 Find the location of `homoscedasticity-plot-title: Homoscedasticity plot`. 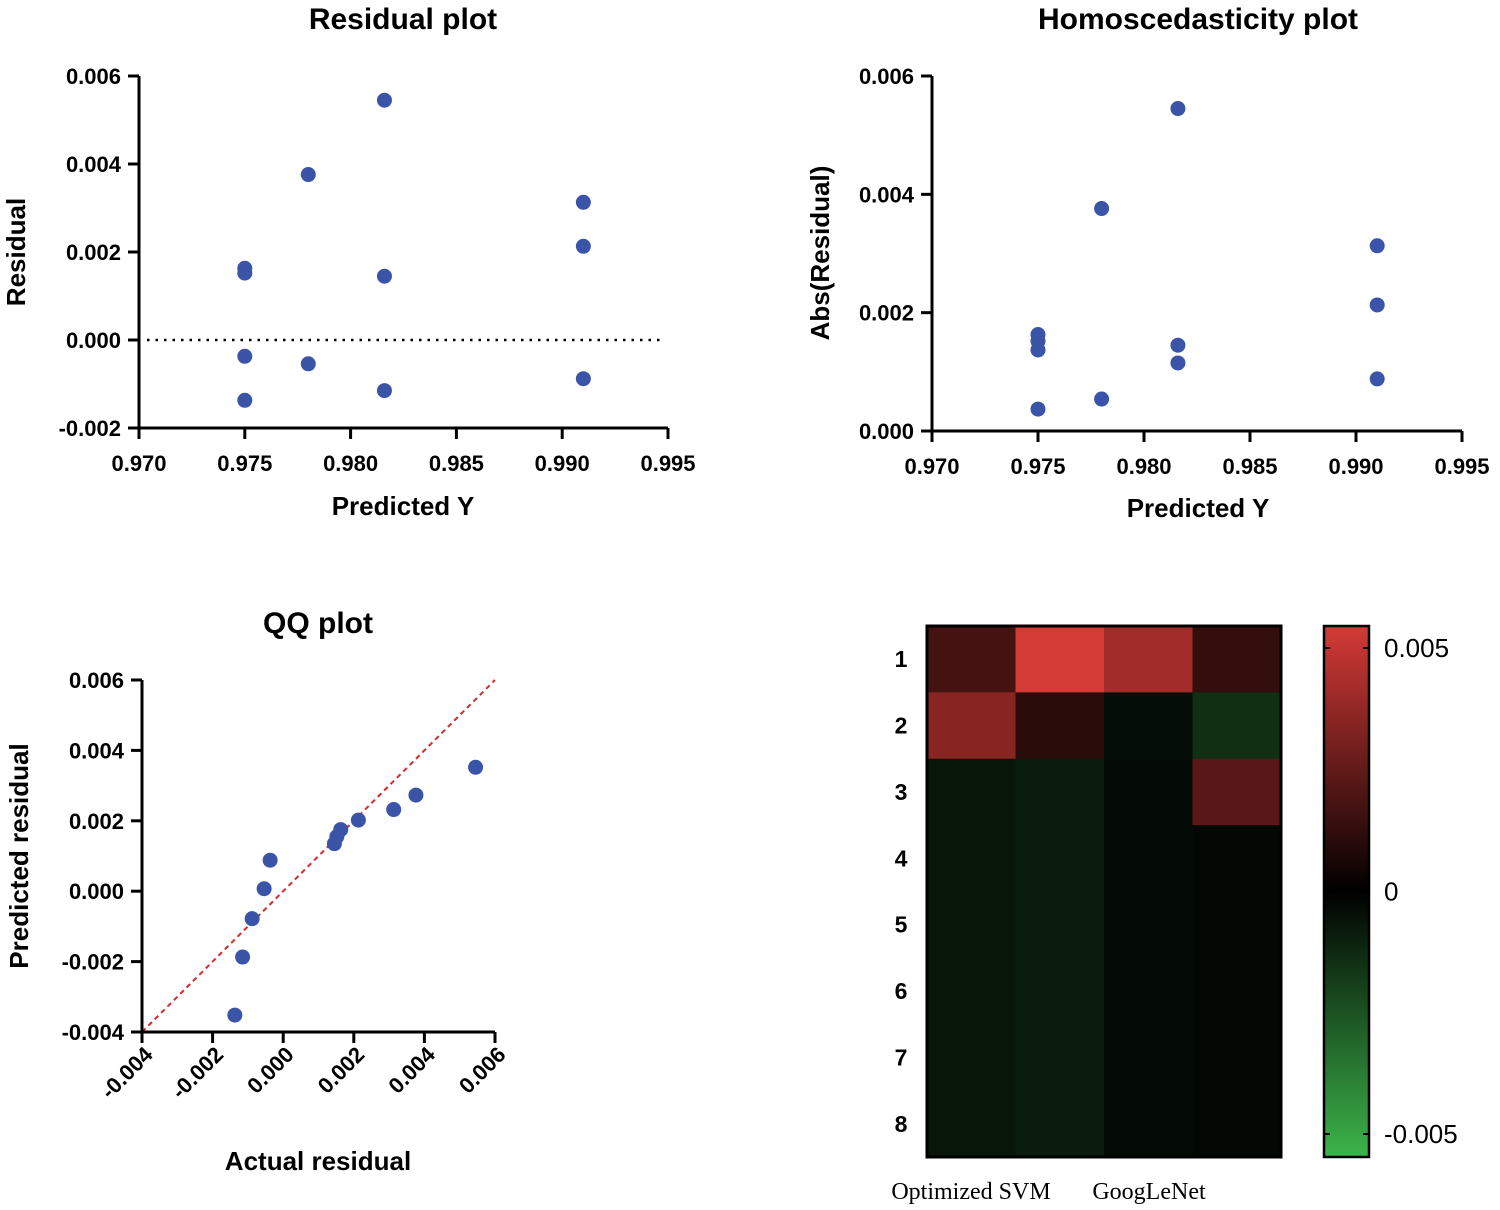

homoscedasticity-plot-title: Homoscedasticity plot is located at coordinates (1198, 19).